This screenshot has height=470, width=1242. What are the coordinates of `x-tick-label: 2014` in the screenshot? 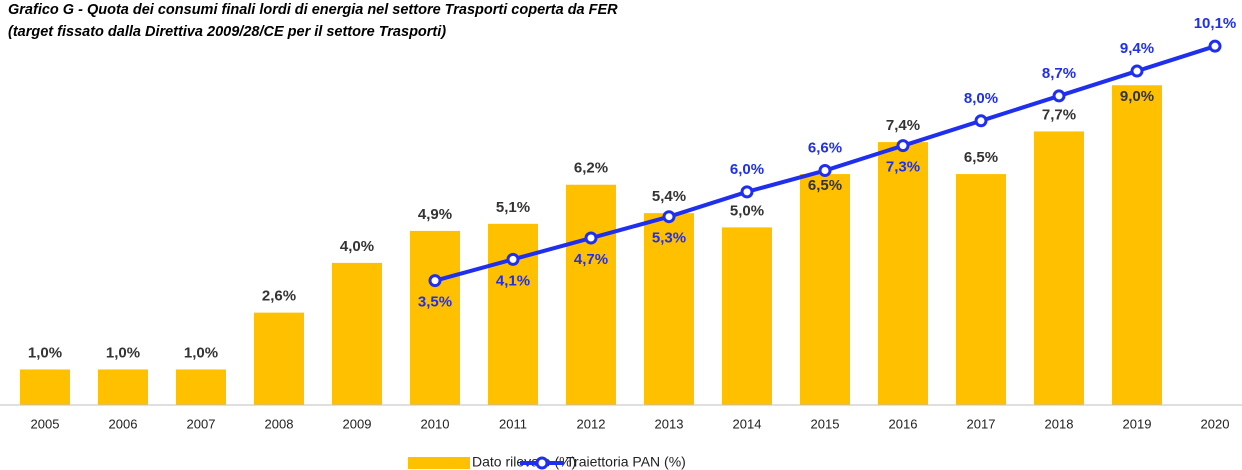 It's located at (747, 423).